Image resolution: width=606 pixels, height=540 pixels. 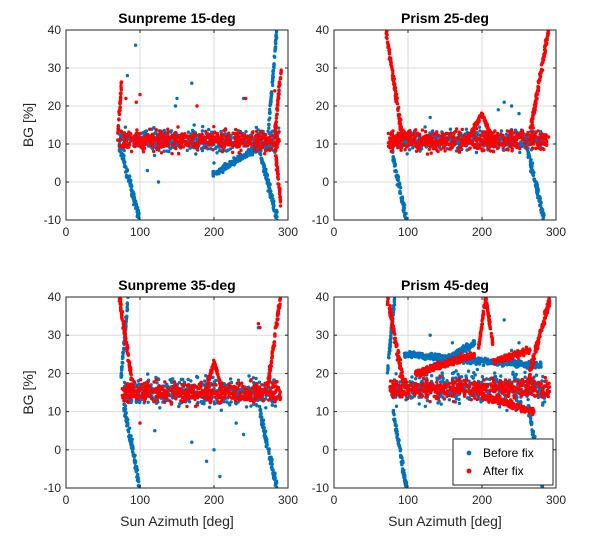 I want to click on y-tick-label: 0, so click(x=57, y=450).